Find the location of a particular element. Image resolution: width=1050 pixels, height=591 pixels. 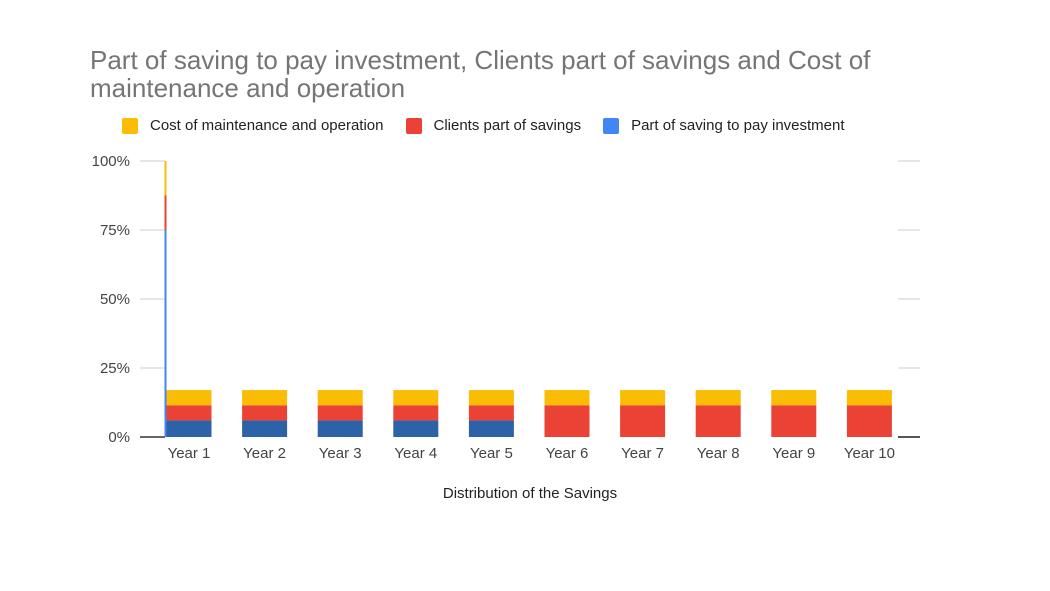

y-axis-ticks: 0% 25% 50% 75% 100% is located at coordinates (111, 299).